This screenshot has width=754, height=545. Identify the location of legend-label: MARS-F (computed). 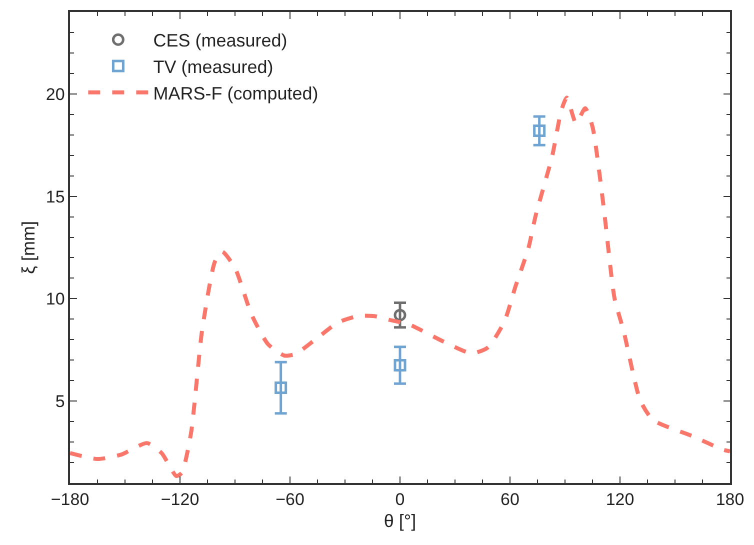
(235, 93).